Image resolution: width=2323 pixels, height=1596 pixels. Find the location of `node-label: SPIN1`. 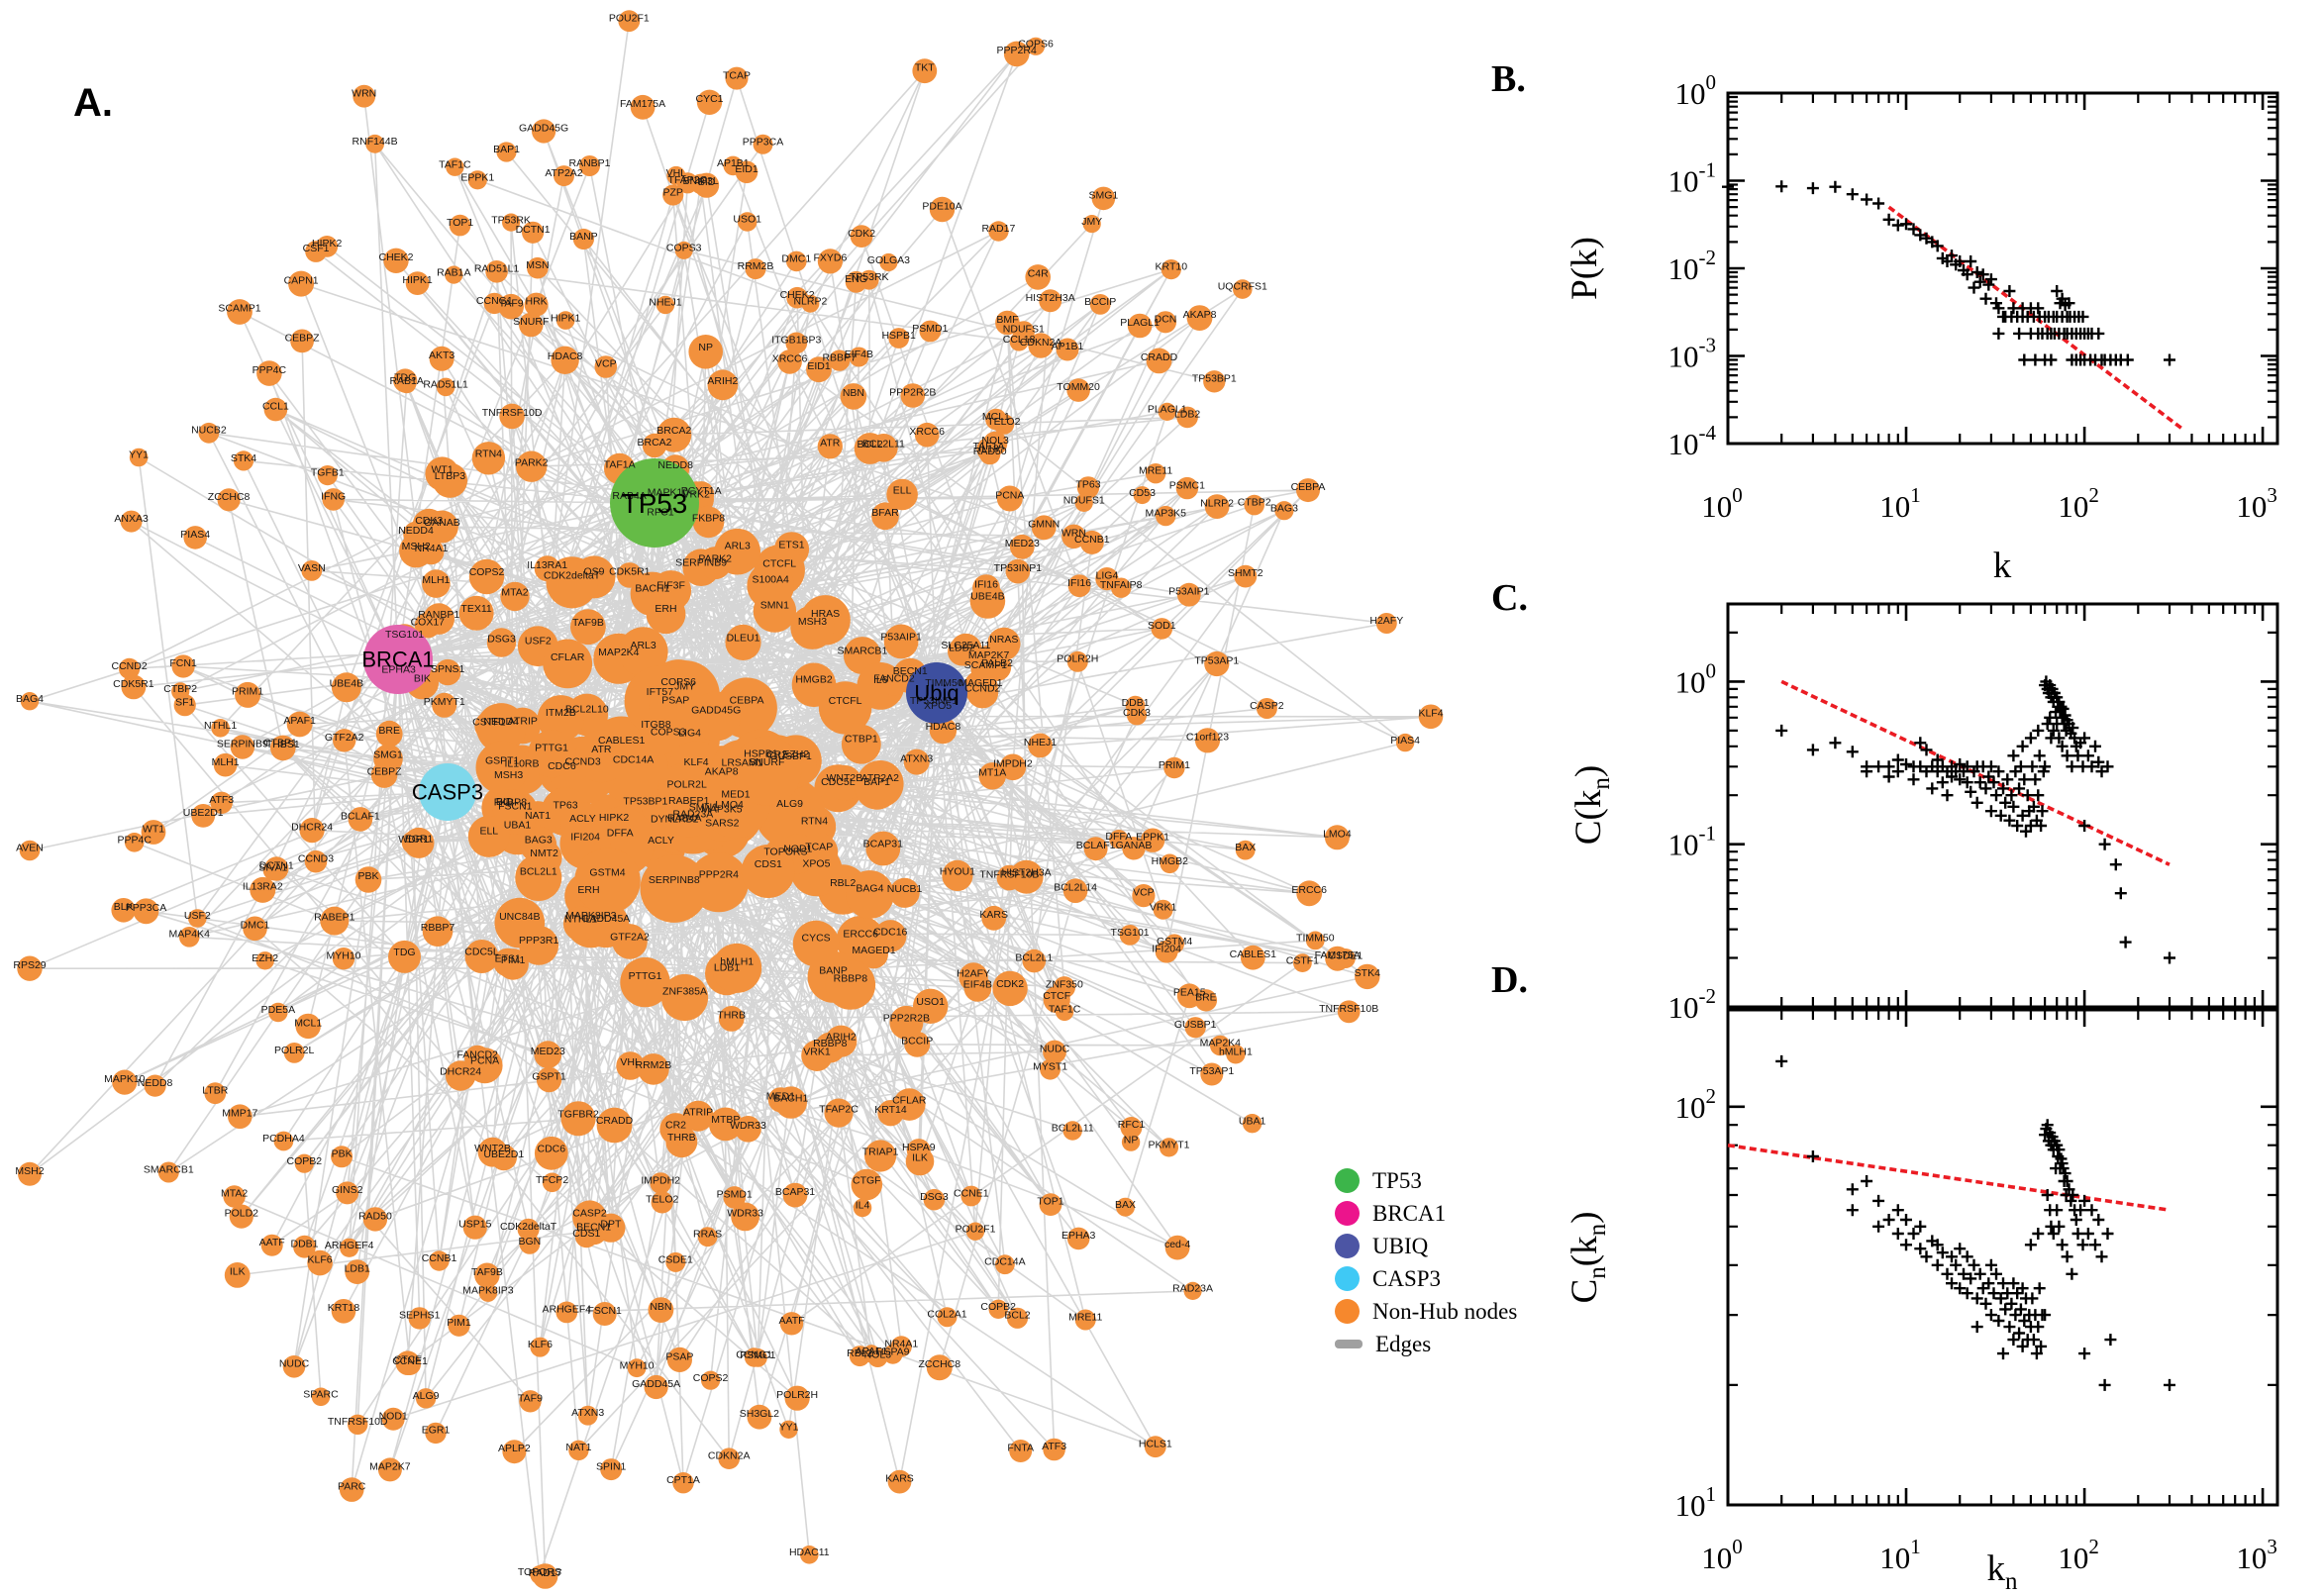

node-label: SPIN1 is located at coordinates (612, 1466).